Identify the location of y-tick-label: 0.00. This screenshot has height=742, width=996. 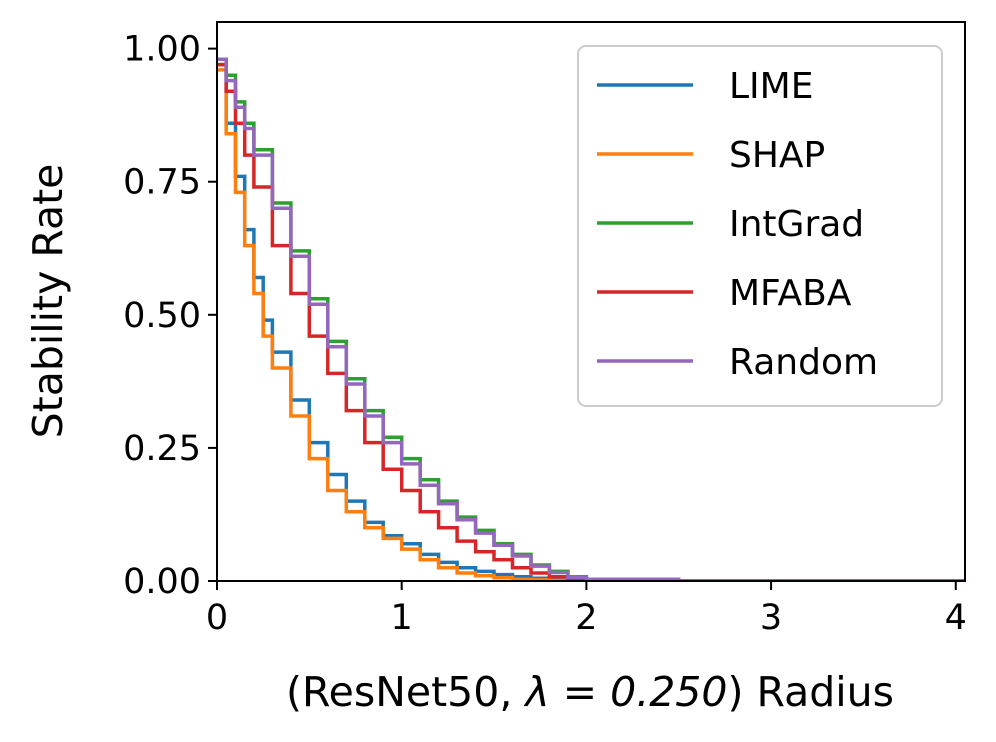
(162, 582).